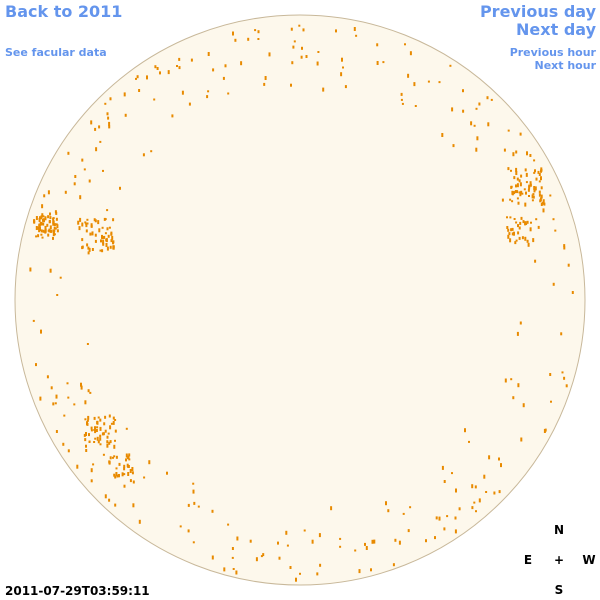  Describe the element at coordinates (566, 65) in the screenshot. I see `next-hour-link: Next hour` at that location.